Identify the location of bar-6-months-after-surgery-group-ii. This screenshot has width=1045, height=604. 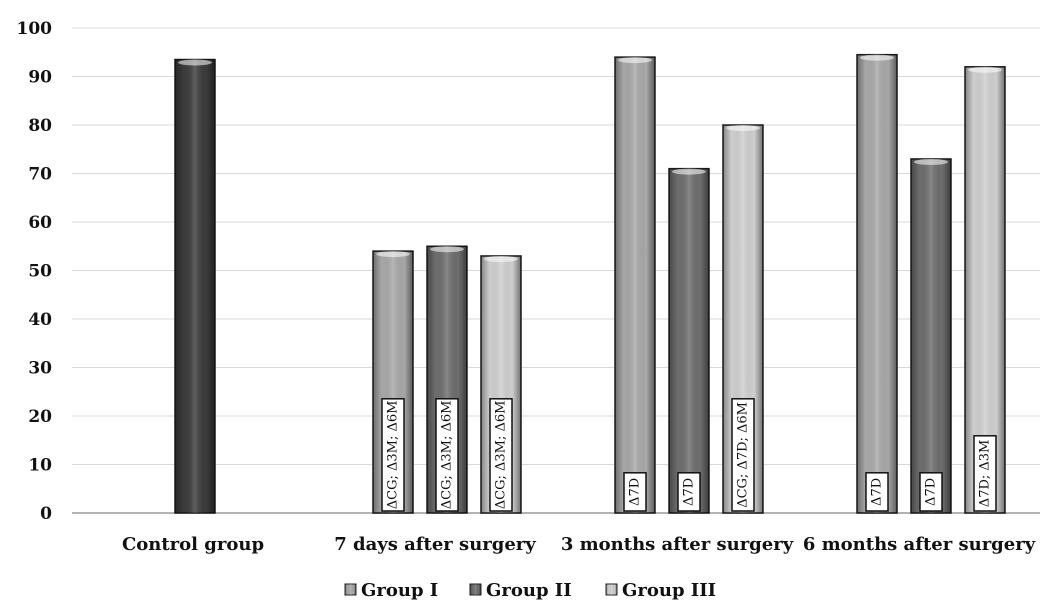
(931, 336).